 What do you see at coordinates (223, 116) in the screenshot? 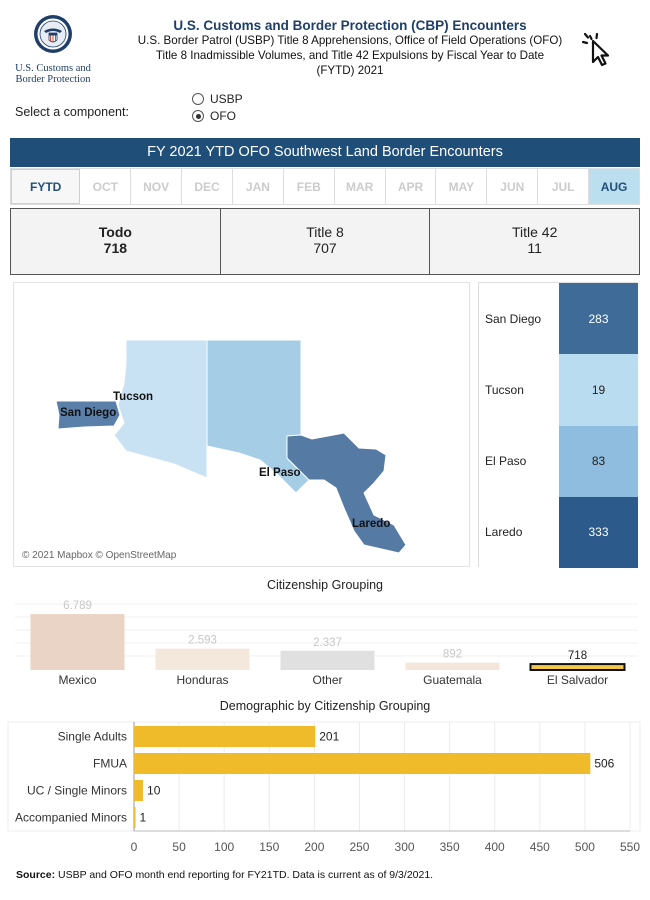
I see `radio-ofo-label: OFO` at bounding box center [223, 116].